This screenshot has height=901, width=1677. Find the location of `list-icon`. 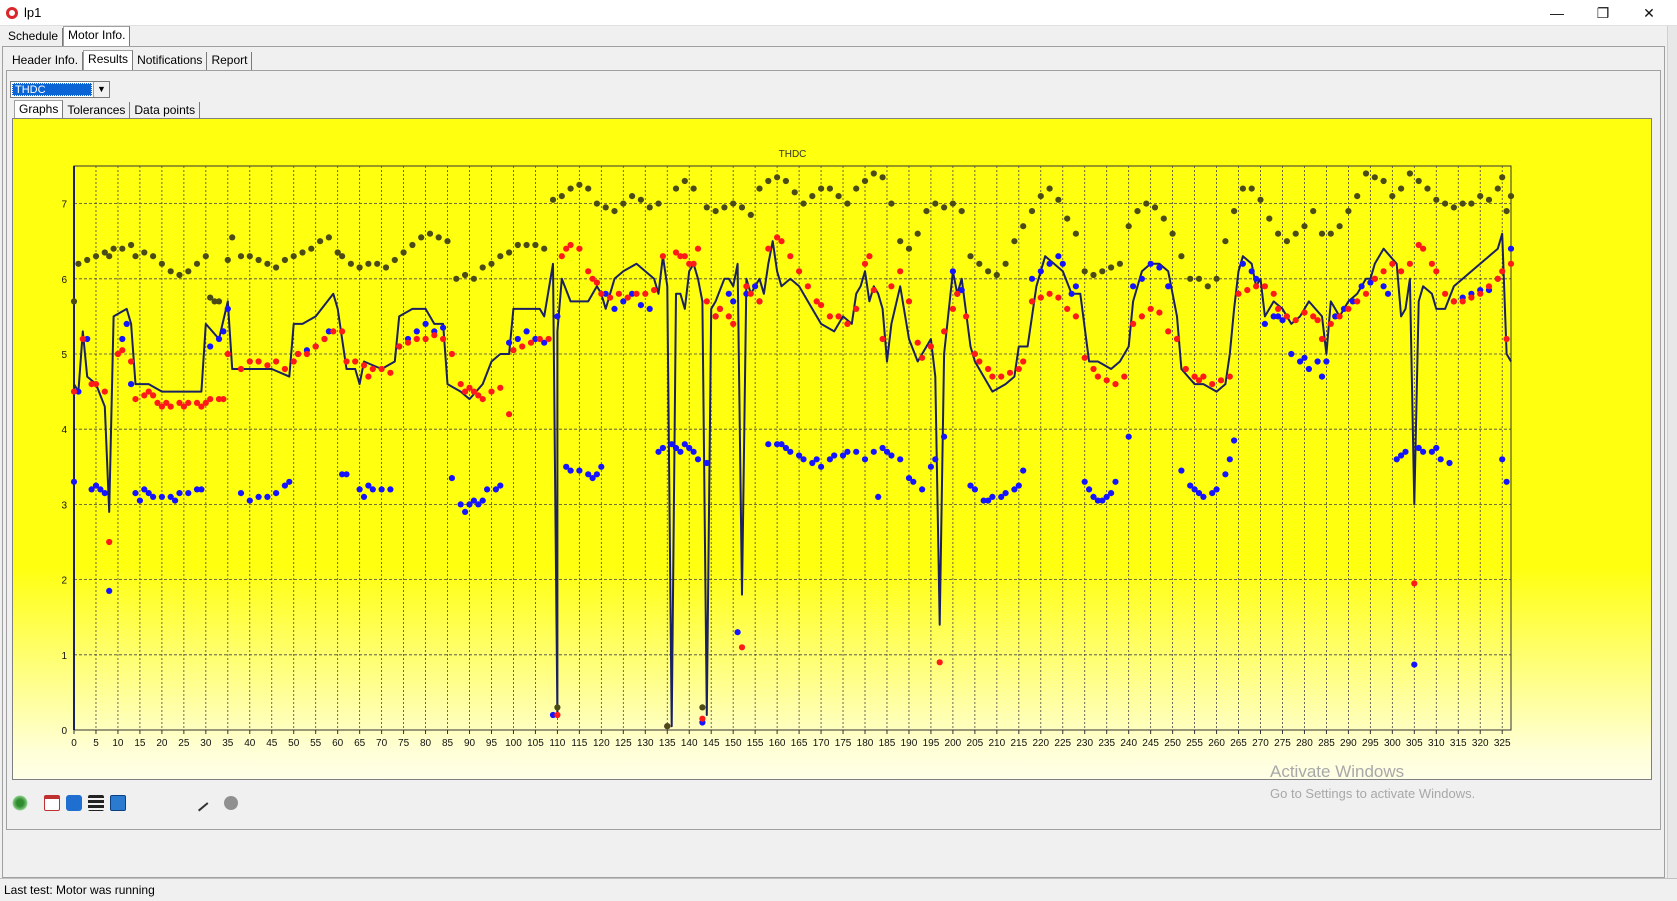

list-icon is located at coordinates (96, 803).